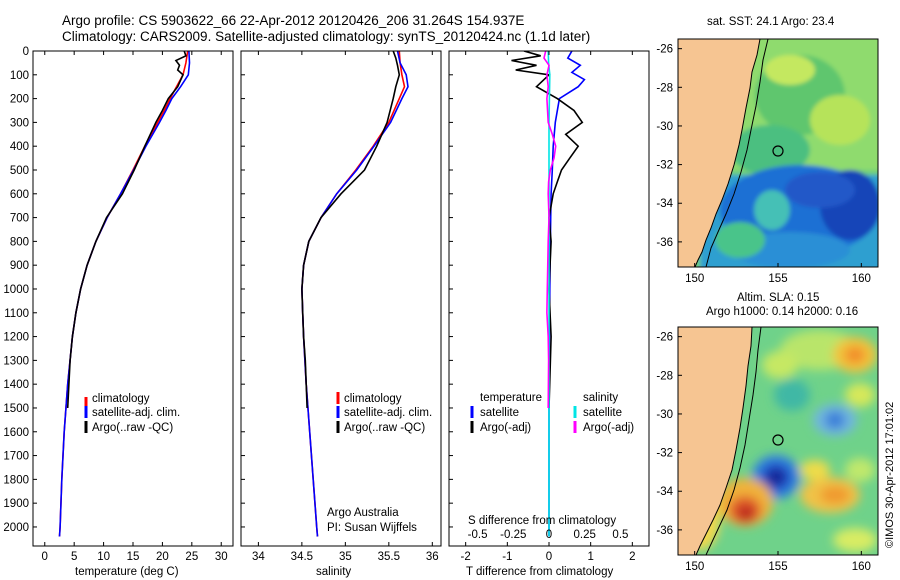 The image size is (900, 580). What do you see at coordinates (664, 338) in the screenshot?
I see `sla-map-ytick-label: -26` at bounding box center [664, 338].